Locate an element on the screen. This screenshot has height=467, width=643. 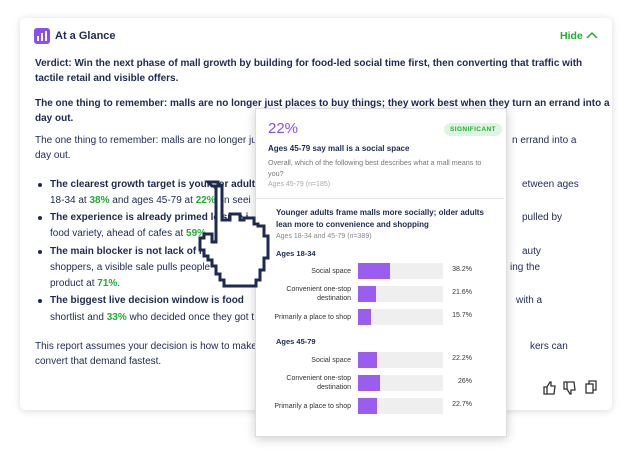
stat: 22% is located at coordinates (283, 128).